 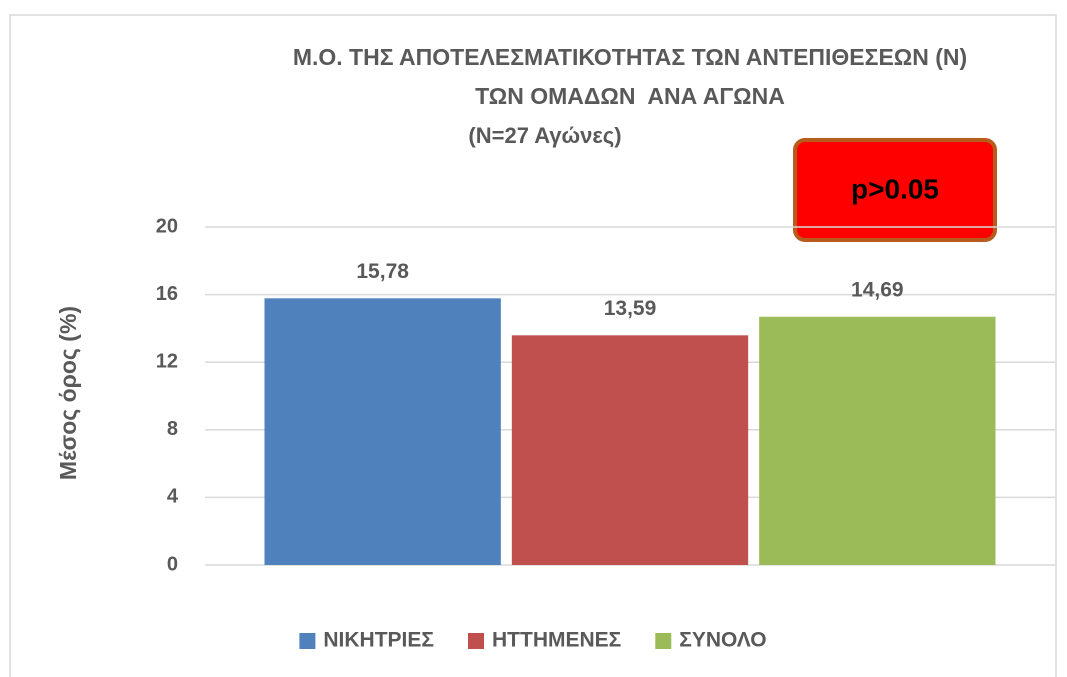 What do you see at coordinates (544, 135) in the screenshot?
I see `chart-subtitle: (Ν=27 Αγώνες)` at bounding box center [544, 135].